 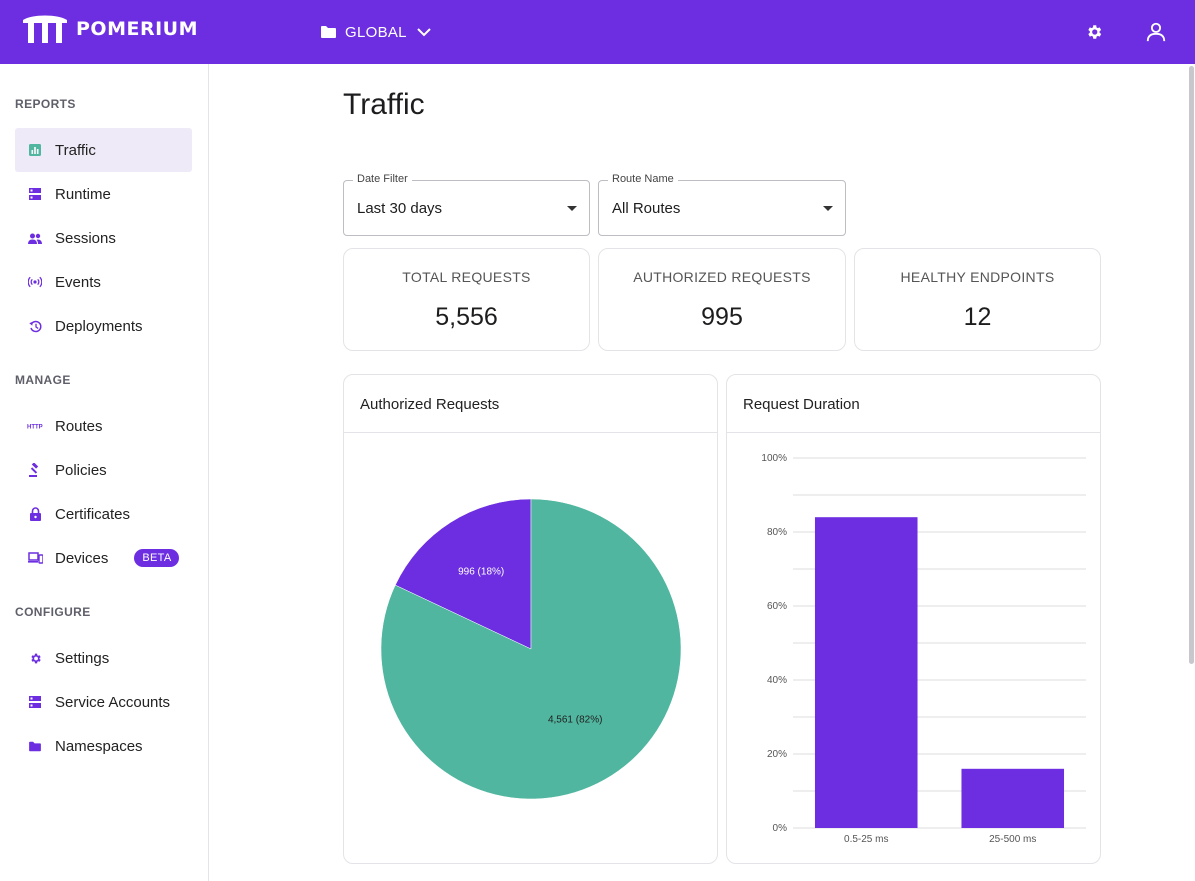 I want to click on settings-button, so click(x=1094, y=32).